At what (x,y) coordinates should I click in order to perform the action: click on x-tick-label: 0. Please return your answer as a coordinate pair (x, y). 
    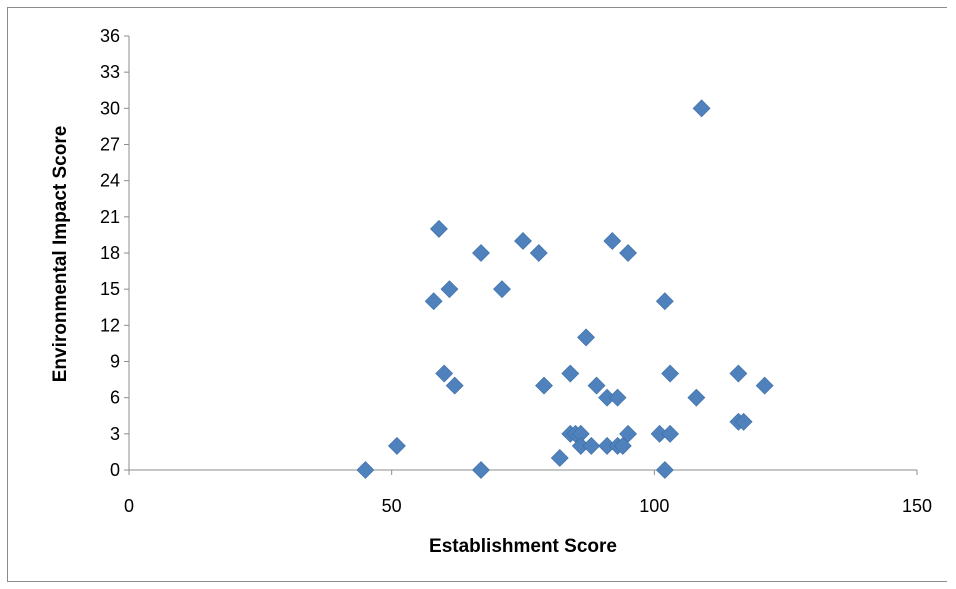
    Looking at the image, I should click on (129, 506).